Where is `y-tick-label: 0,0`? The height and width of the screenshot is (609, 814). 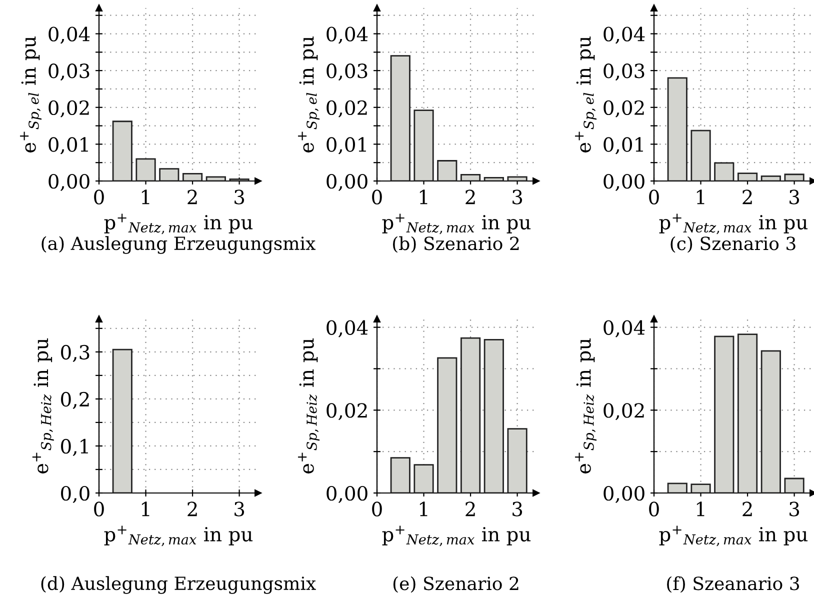 y-tick-label: 0,0 is located at coordinates (75, 495).